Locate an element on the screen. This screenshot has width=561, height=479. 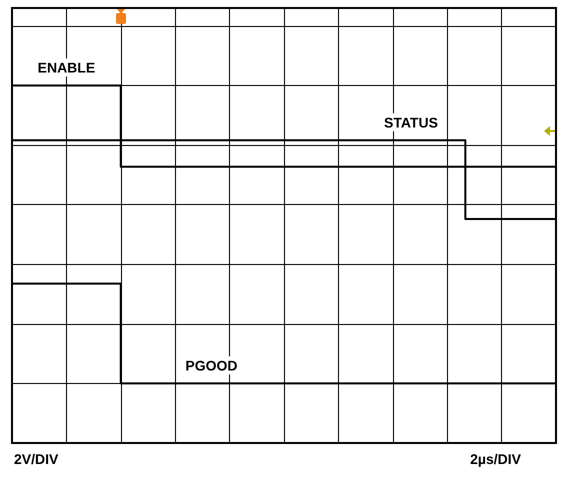
series-label: ENABLE is located at coordinates (67, 67).